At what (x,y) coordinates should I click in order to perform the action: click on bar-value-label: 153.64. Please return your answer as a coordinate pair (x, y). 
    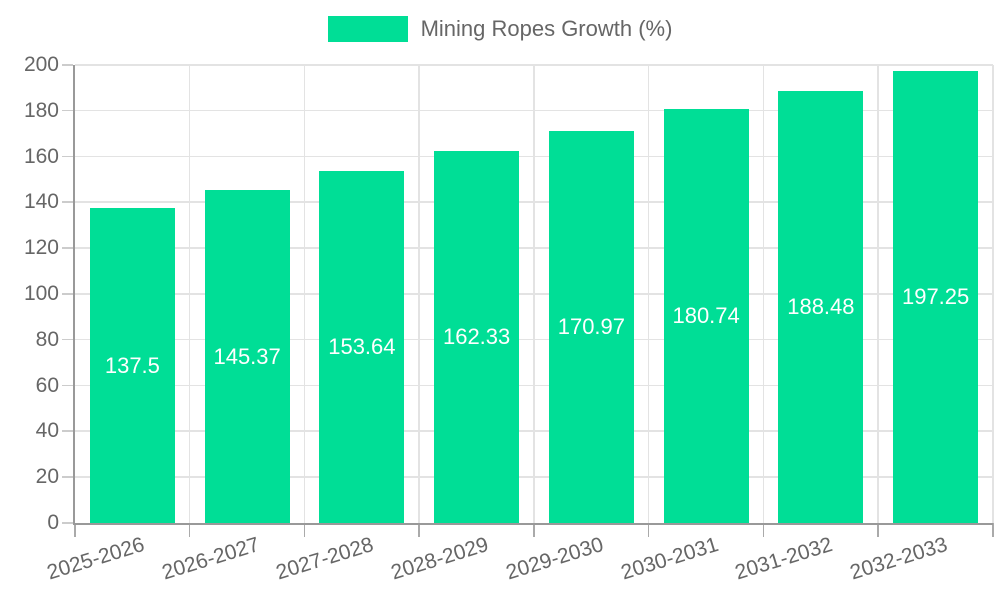
    Looking at the image, I should click on (362, 347).